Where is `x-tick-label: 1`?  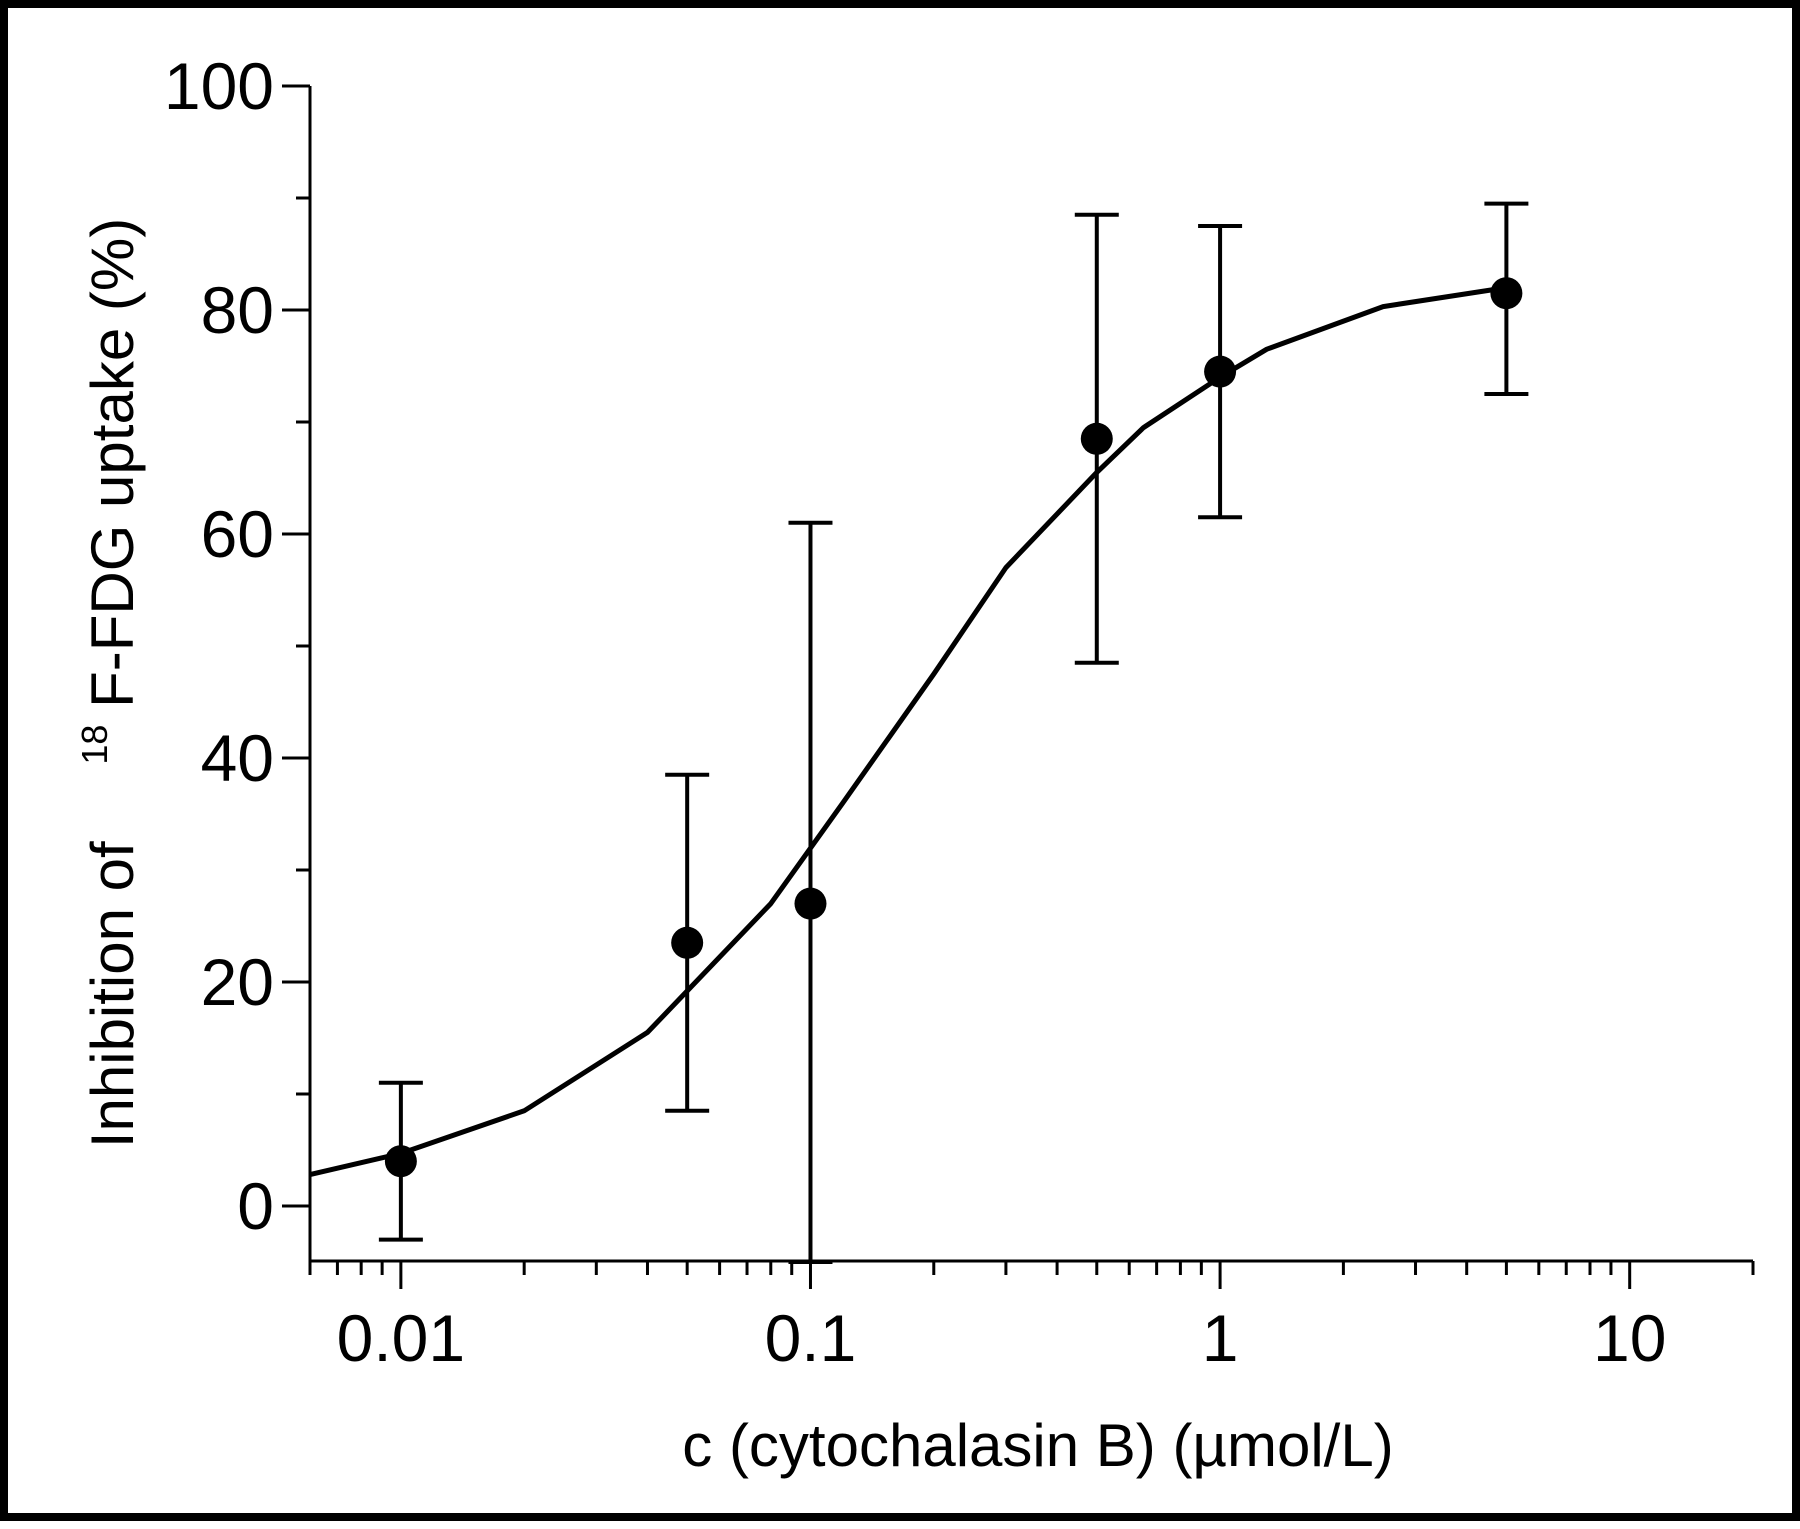
x-tick-label: 1 is located at coordinates (1220, 1338).